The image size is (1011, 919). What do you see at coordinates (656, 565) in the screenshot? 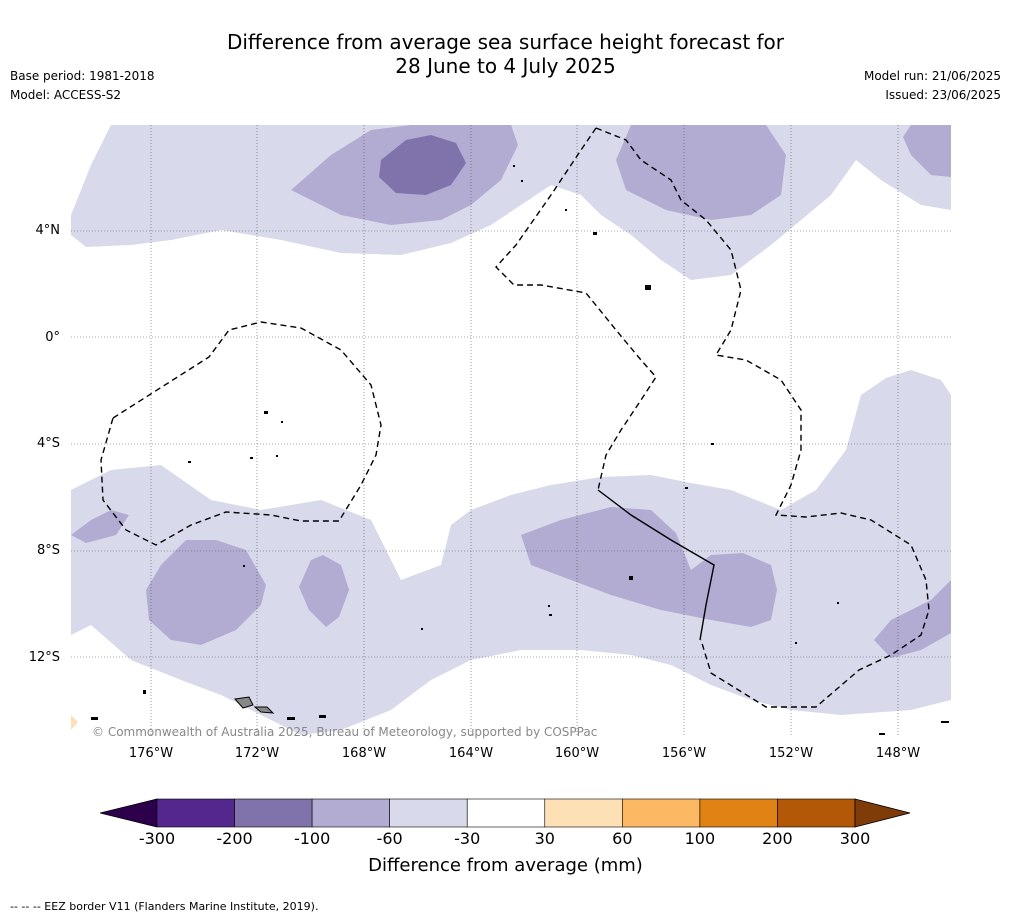
I see `boundary-solid` at bounding box center [656, 565].